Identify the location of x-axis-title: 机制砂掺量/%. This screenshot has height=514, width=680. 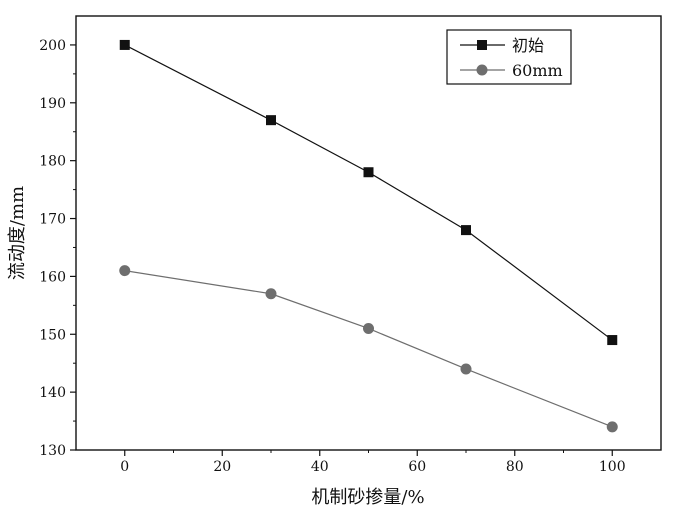
(367, 497).